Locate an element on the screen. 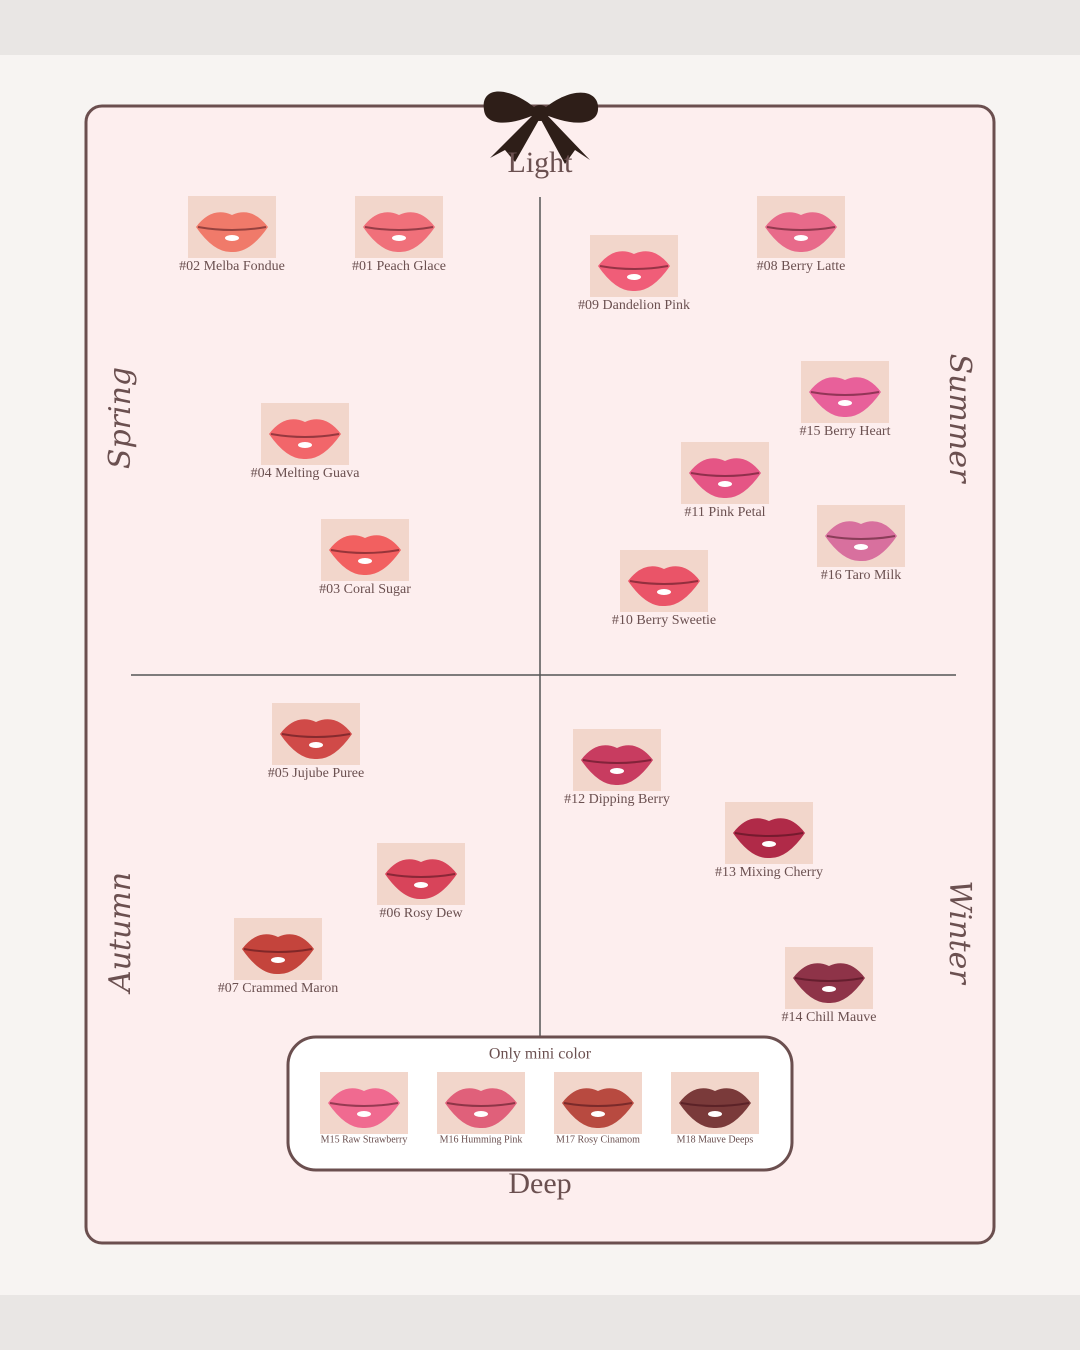  shade-label: #07 Crammed Maron is located at coordinates (278, 988).